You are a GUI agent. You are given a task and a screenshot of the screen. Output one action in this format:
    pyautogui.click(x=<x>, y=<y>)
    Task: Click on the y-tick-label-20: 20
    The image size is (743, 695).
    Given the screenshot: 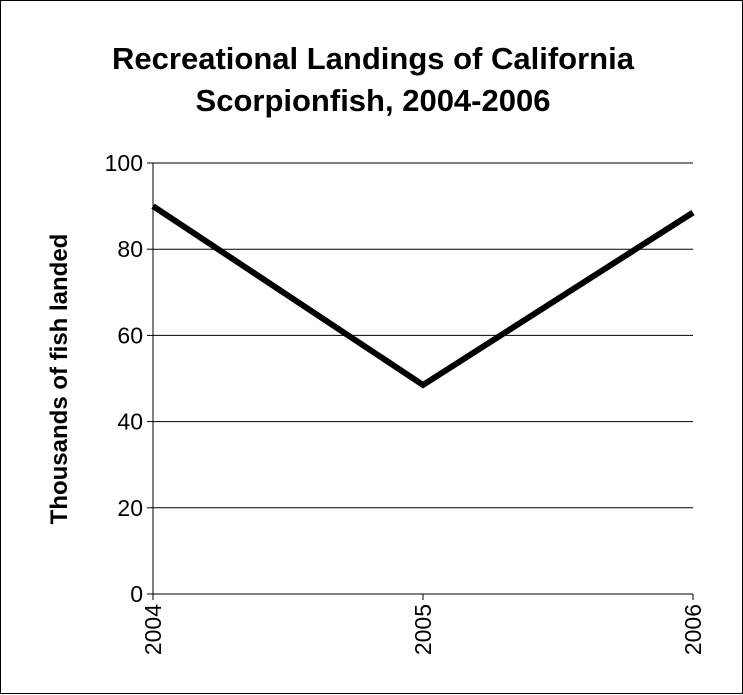 What is the action you would take?
    pyautogui.click(x=130, y=508)
    